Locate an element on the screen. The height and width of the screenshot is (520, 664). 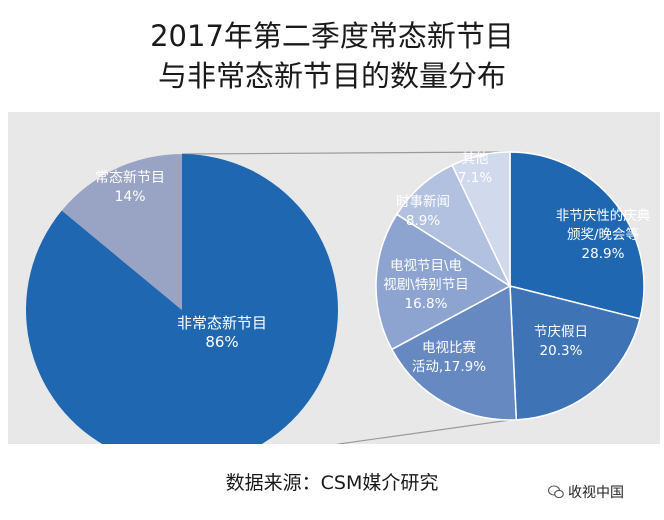
sub-label-3: 电视节目\电视剧\特别节目 16.8% is located at coordinates (426, 285).